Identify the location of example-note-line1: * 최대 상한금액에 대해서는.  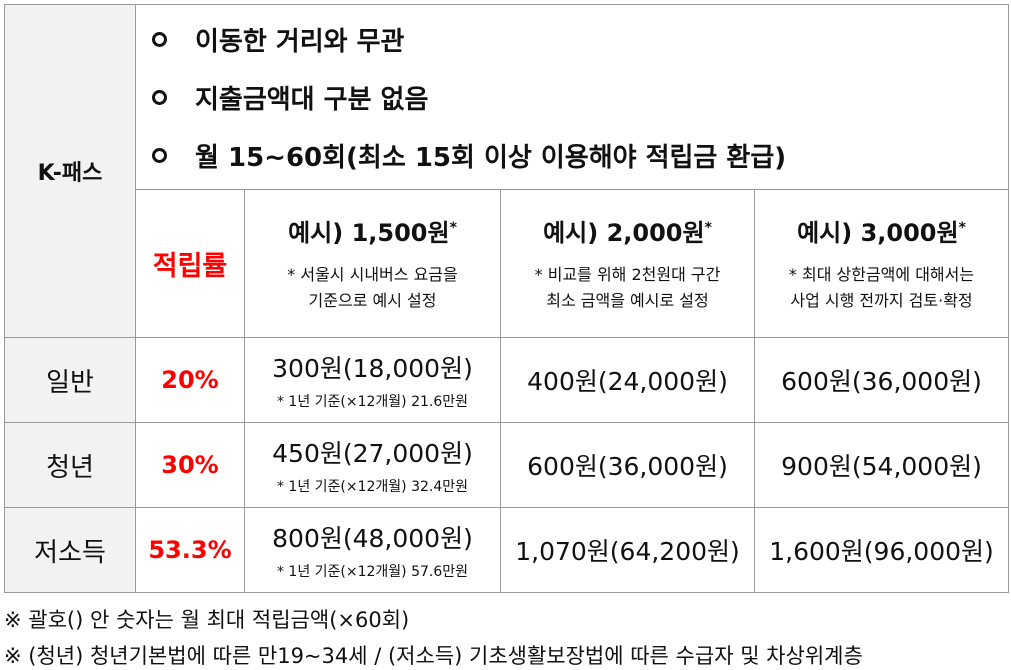
(881, 274).